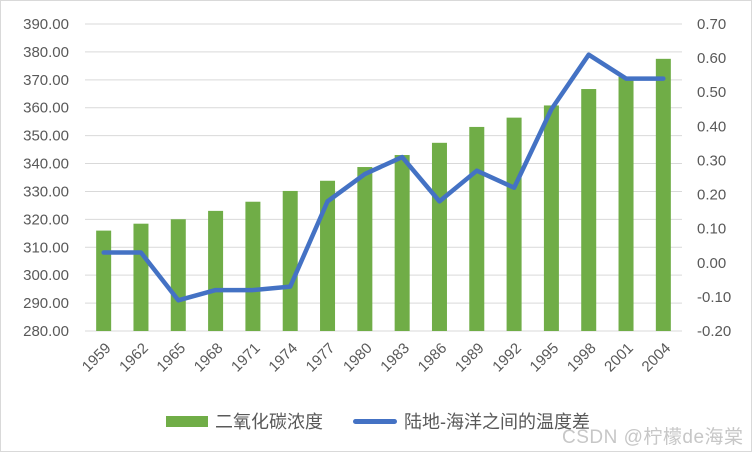 The height and width of the screenshot is (452, 752). I want to click on x-axis-label: 1977, so click(321, 358).